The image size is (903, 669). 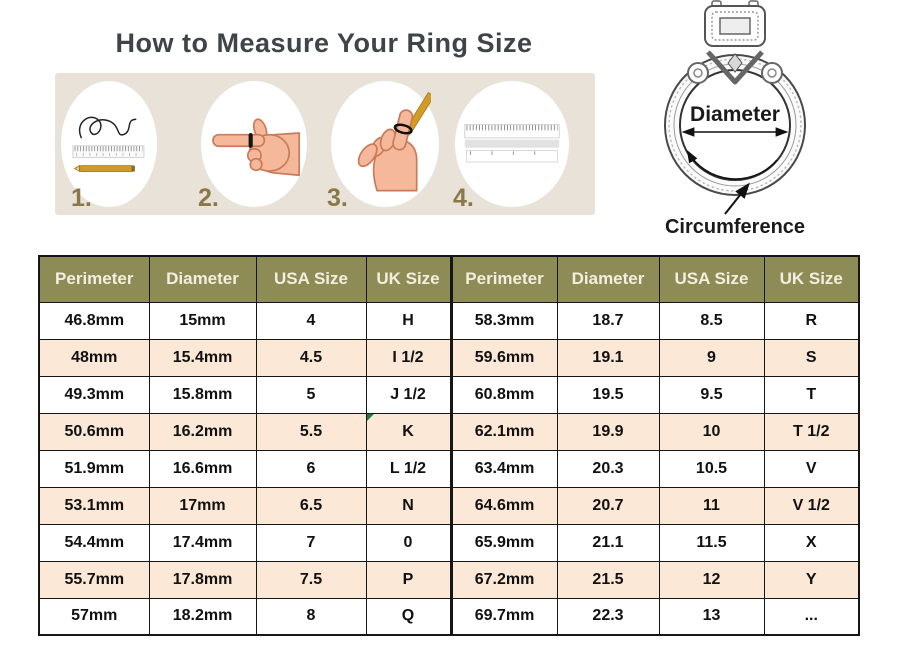 I want to click on table-cell: L 1/2, so click(x=409, y=468).